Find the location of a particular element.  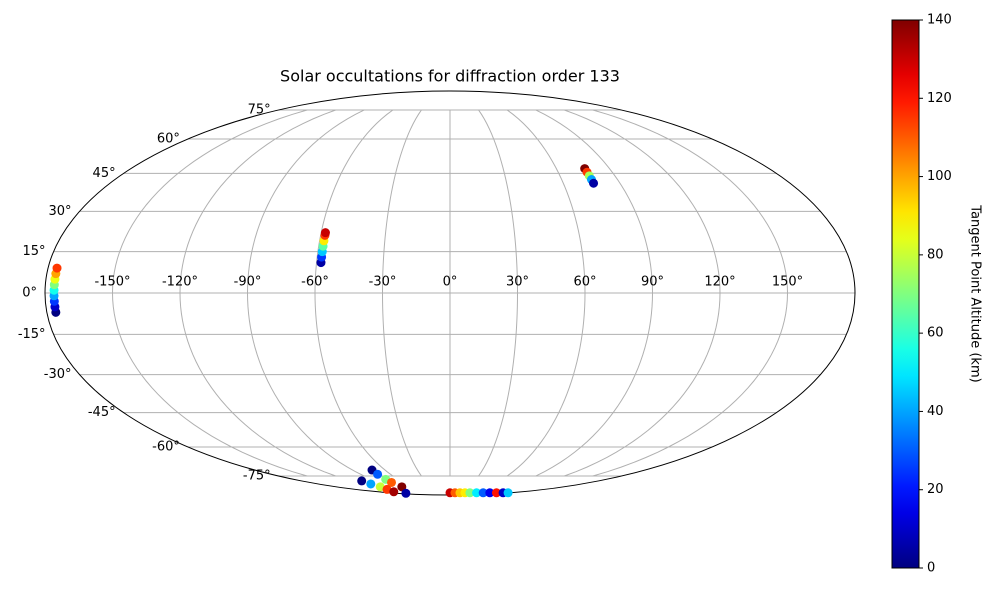

x-tick-label: 30° is located at coordinates (517, 282).